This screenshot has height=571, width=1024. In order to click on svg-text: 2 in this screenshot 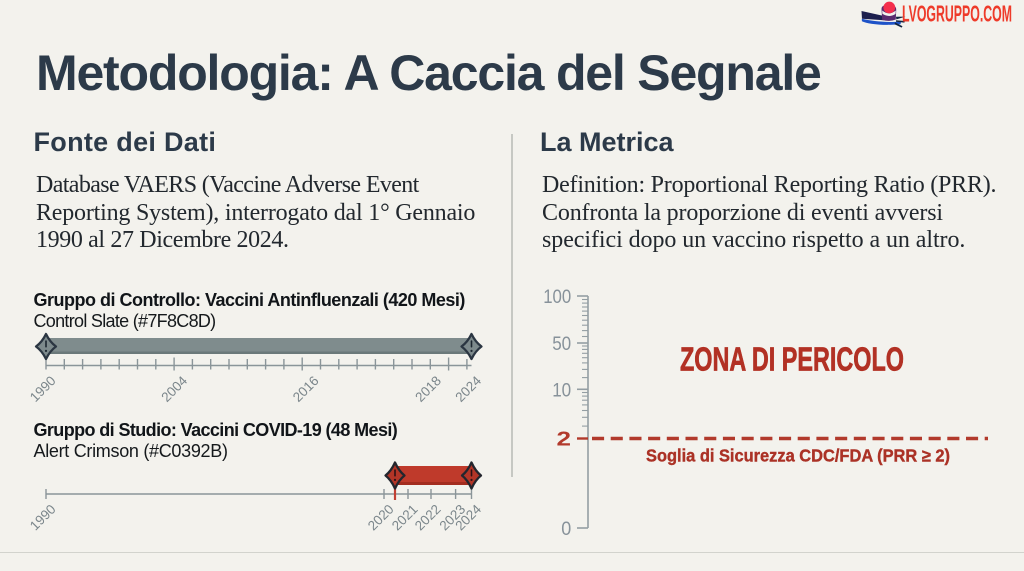, I will do `click(564, 440)`.